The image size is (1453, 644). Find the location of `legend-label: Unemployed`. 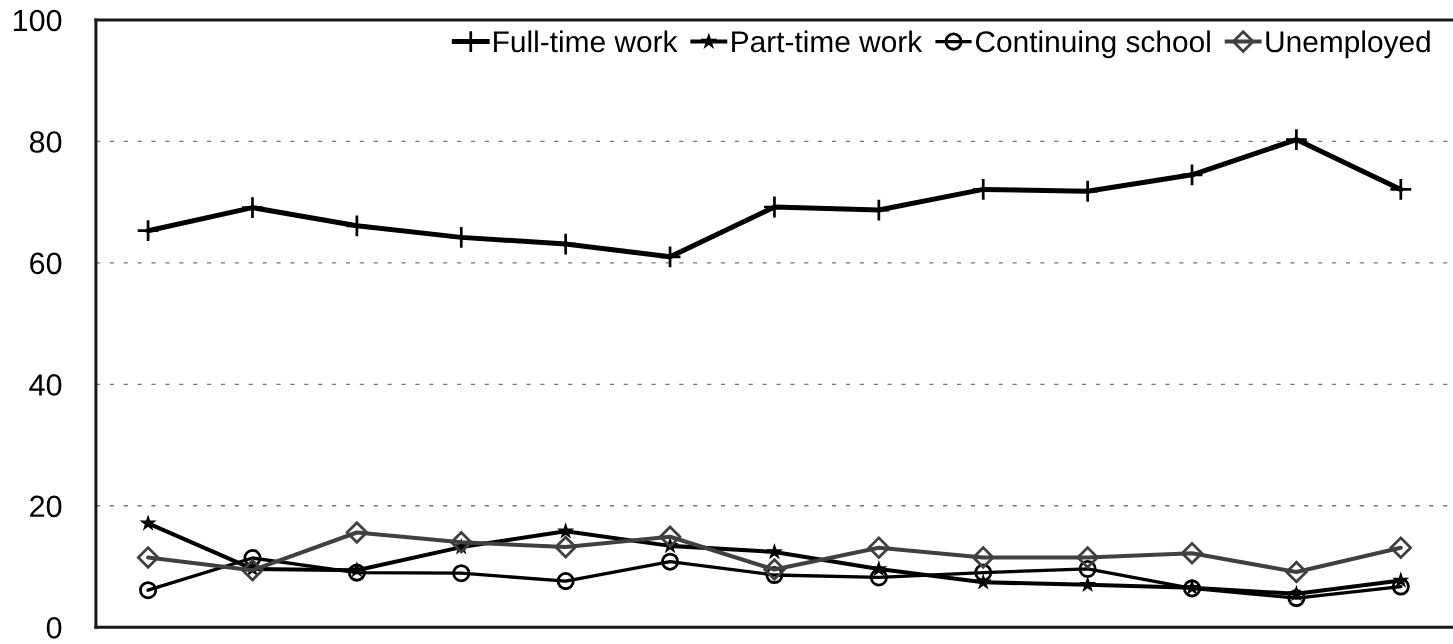

legend-label: Unemployed is located at coordinates (1348, 44).